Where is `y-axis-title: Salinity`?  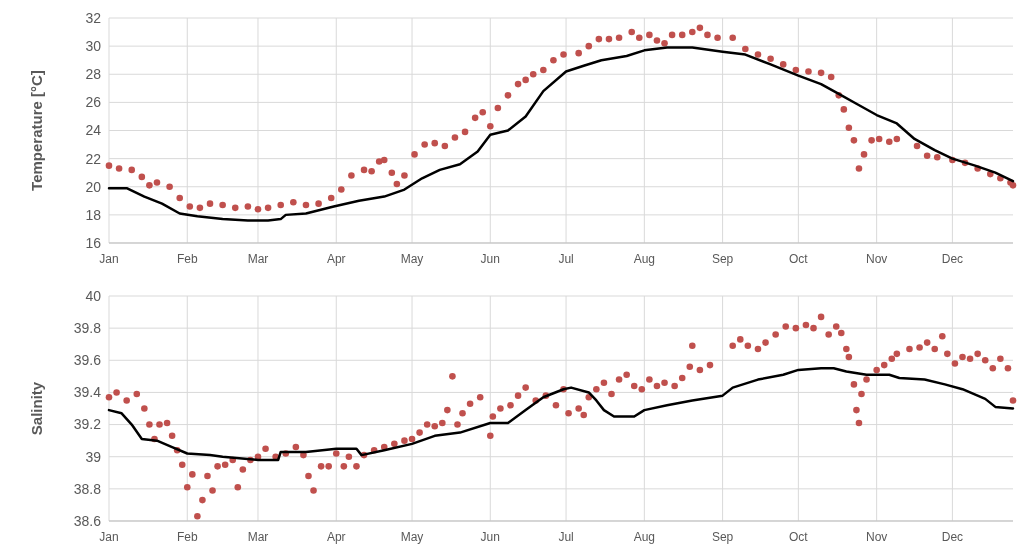 y-axis-title: Salinity is located at coordinates (36, 408).